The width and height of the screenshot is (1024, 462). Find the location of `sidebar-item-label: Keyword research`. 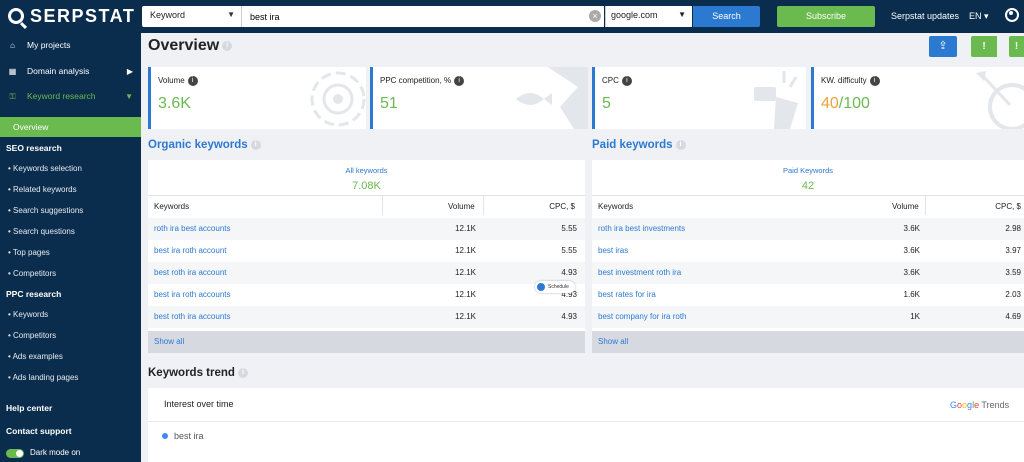

sidebar-item-label: Keyword research is located at coordinates (61, 96).